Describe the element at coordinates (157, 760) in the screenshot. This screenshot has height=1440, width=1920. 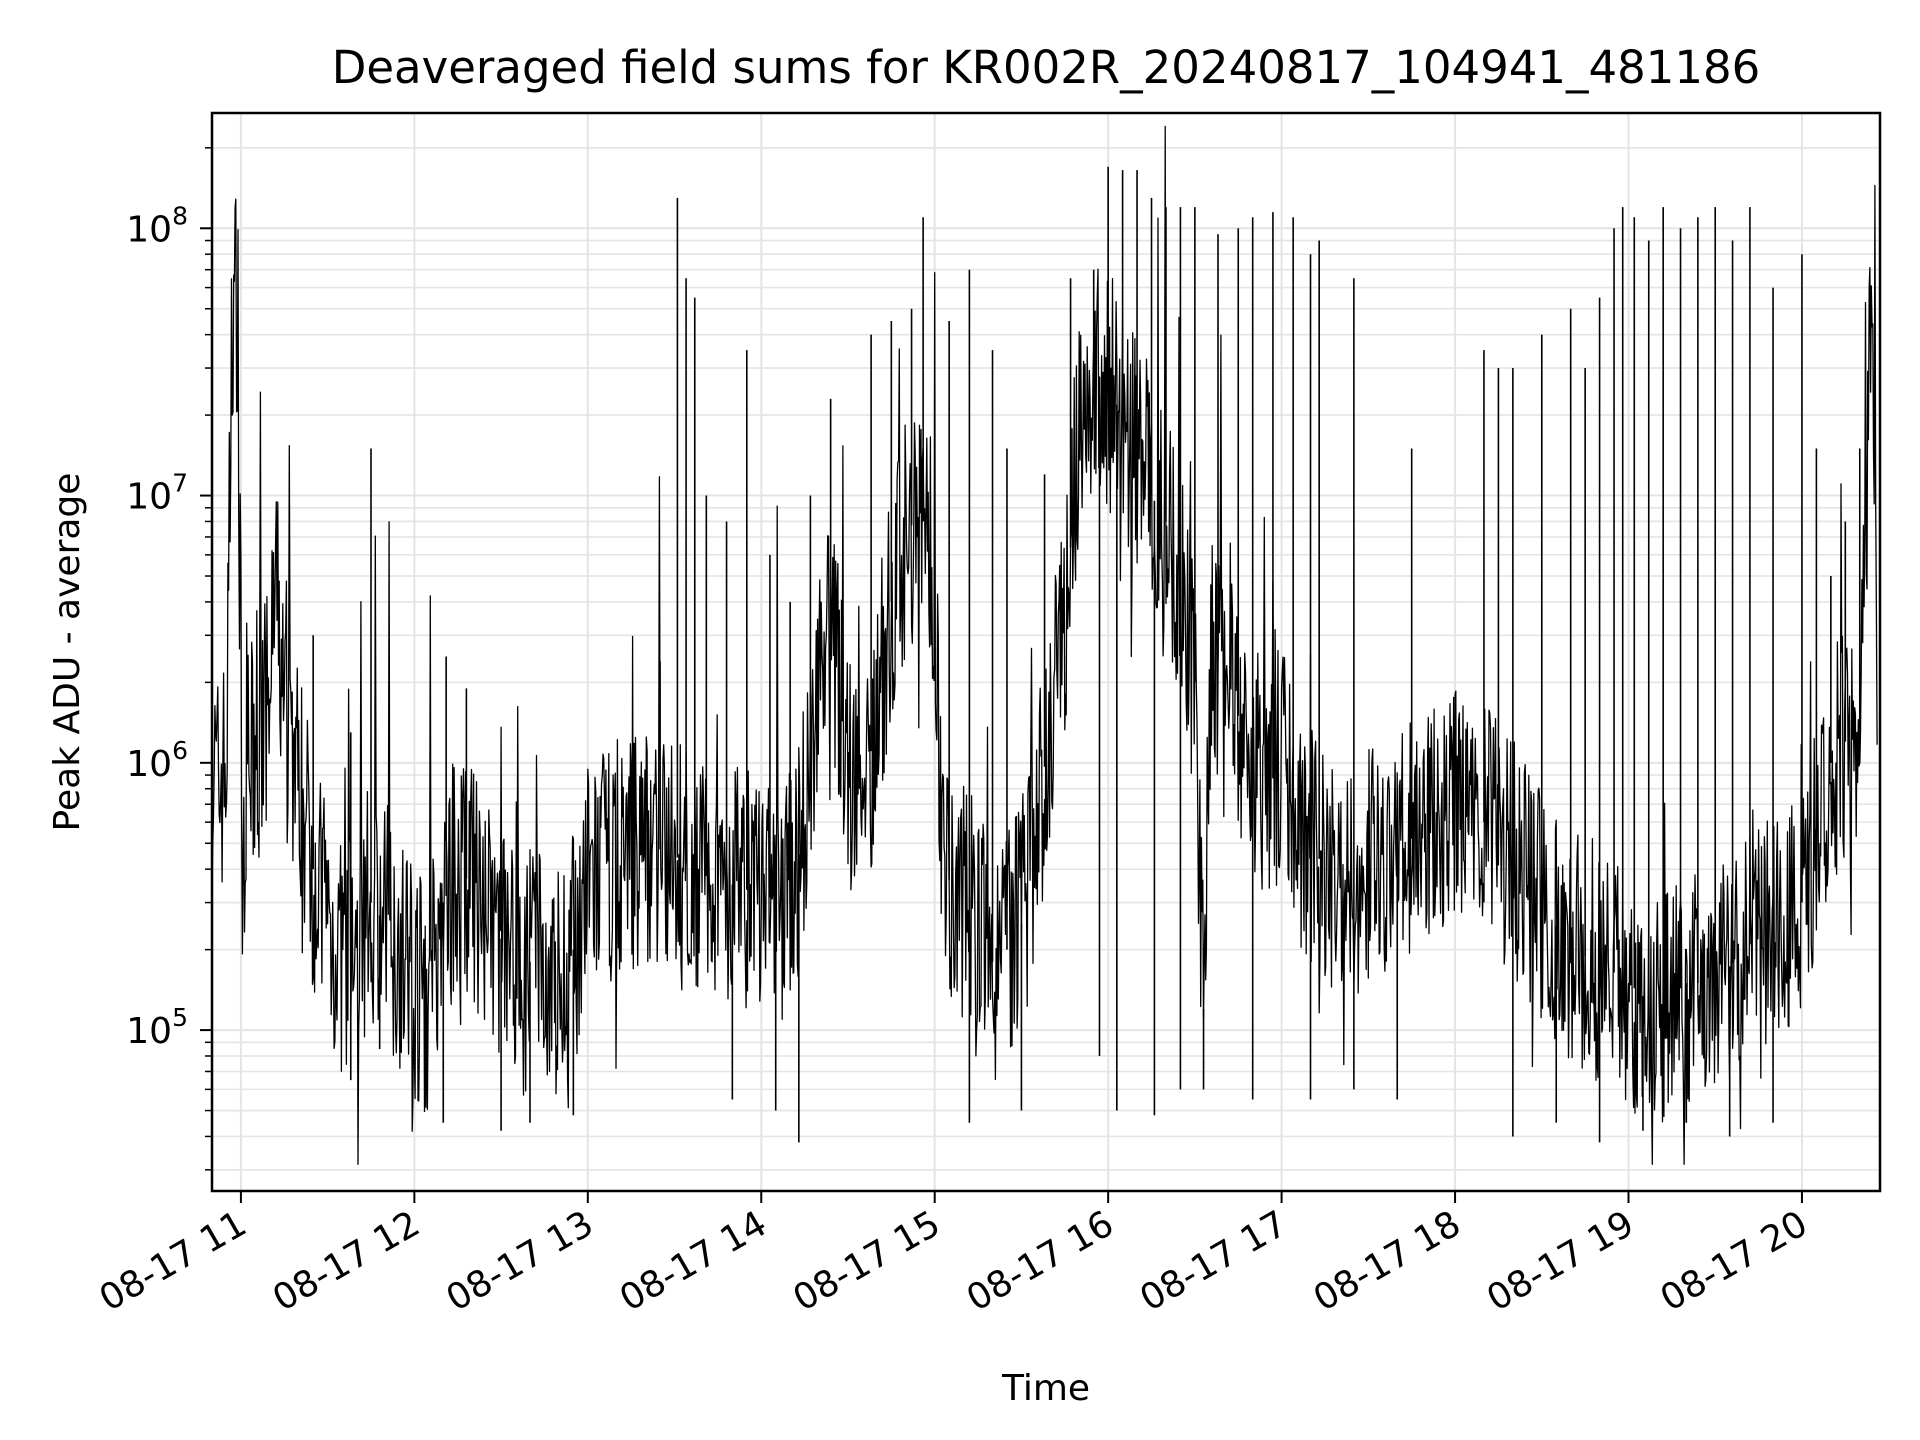
I see `y-tick-label: 10⁶` at that location.